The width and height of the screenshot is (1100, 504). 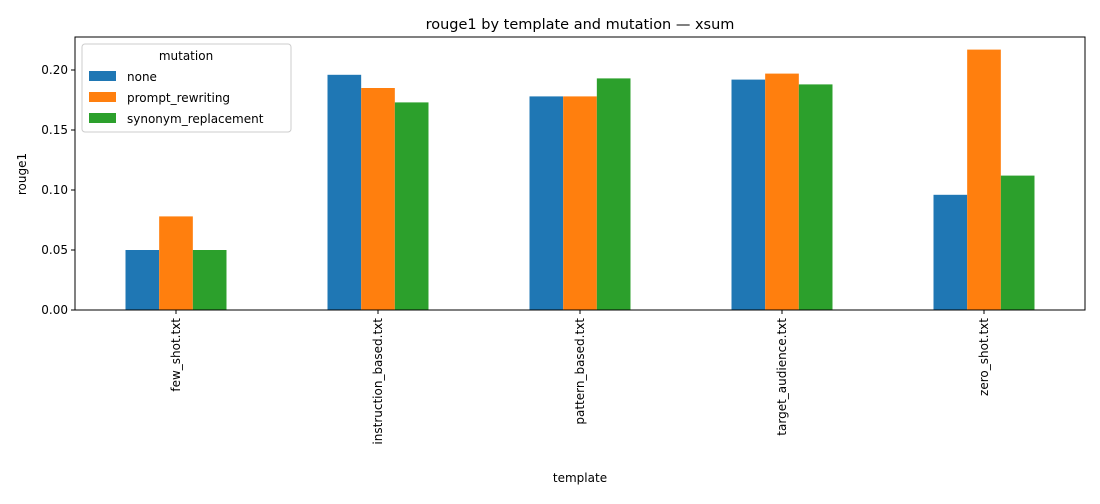 What do you see at coordinates (54, 310) in the screenshot?
I see `y-tick-label: 0.00` at bounding box center [54, 310].